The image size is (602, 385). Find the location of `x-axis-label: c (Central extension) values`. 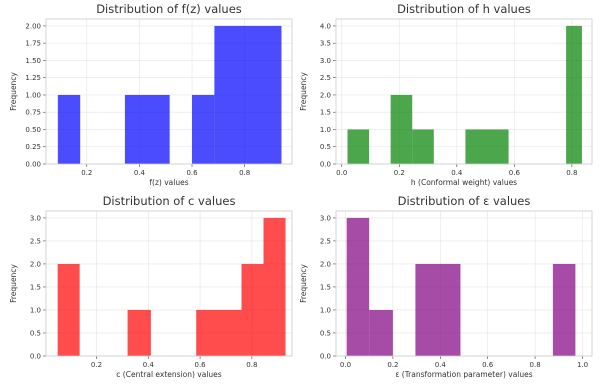

x-axis-label: c (Central extension) values is located at coordinates (168, 374).